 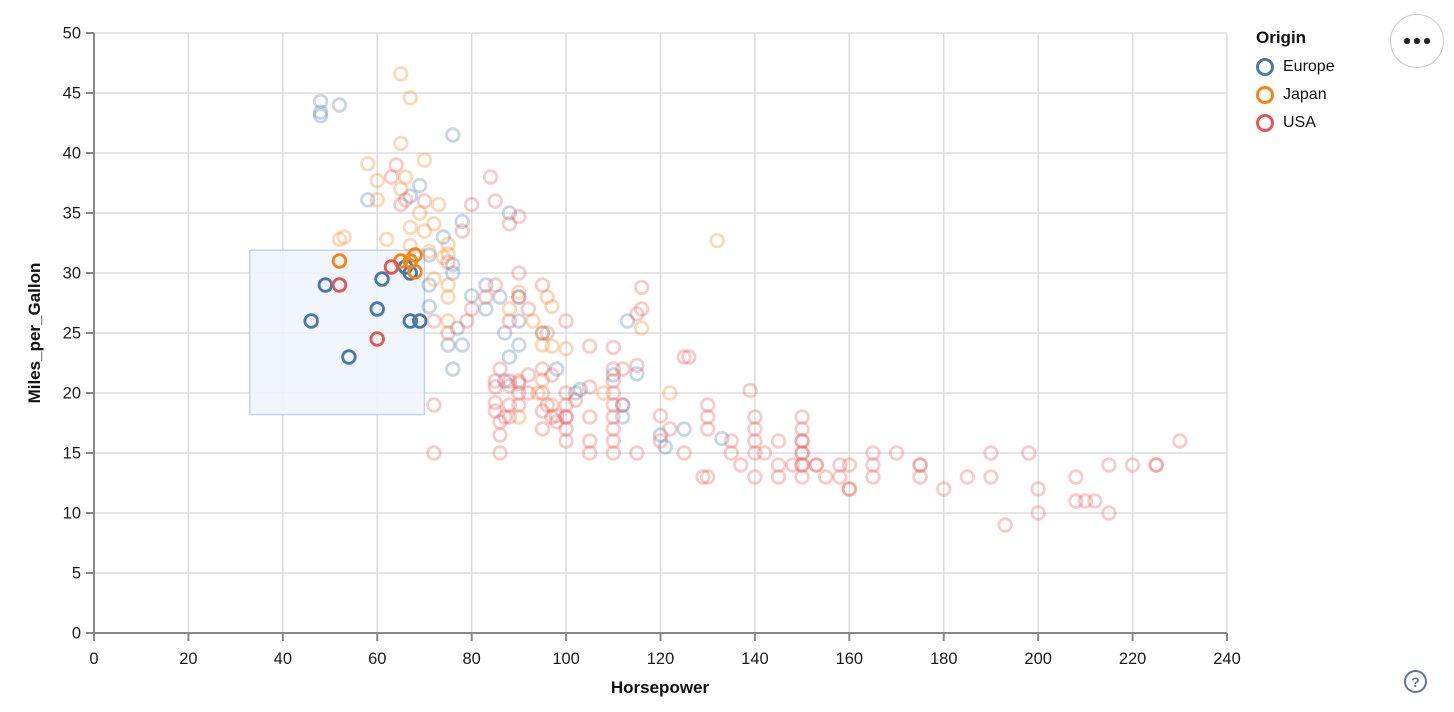 What do you see at coordinates (377, 339) in the screenshot?
I see `point-selected-usa` at bounding box center [377, 339].